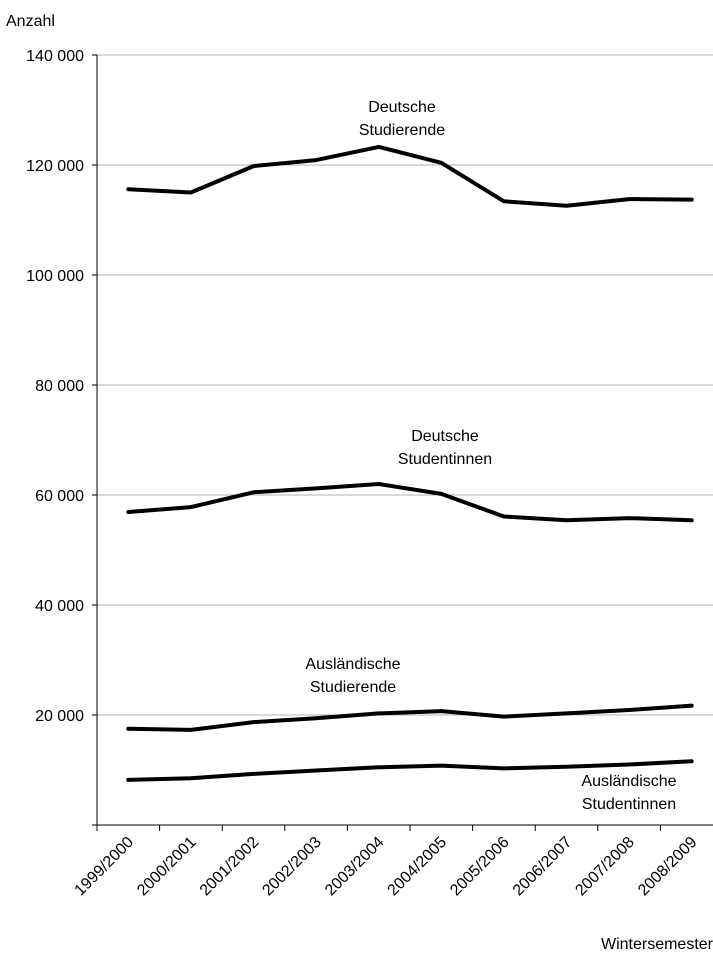  What do you see at coordinates (55, 276) in the screenshot?
I see `y-tick-label: 100 000` at bounding box center [55, 276].